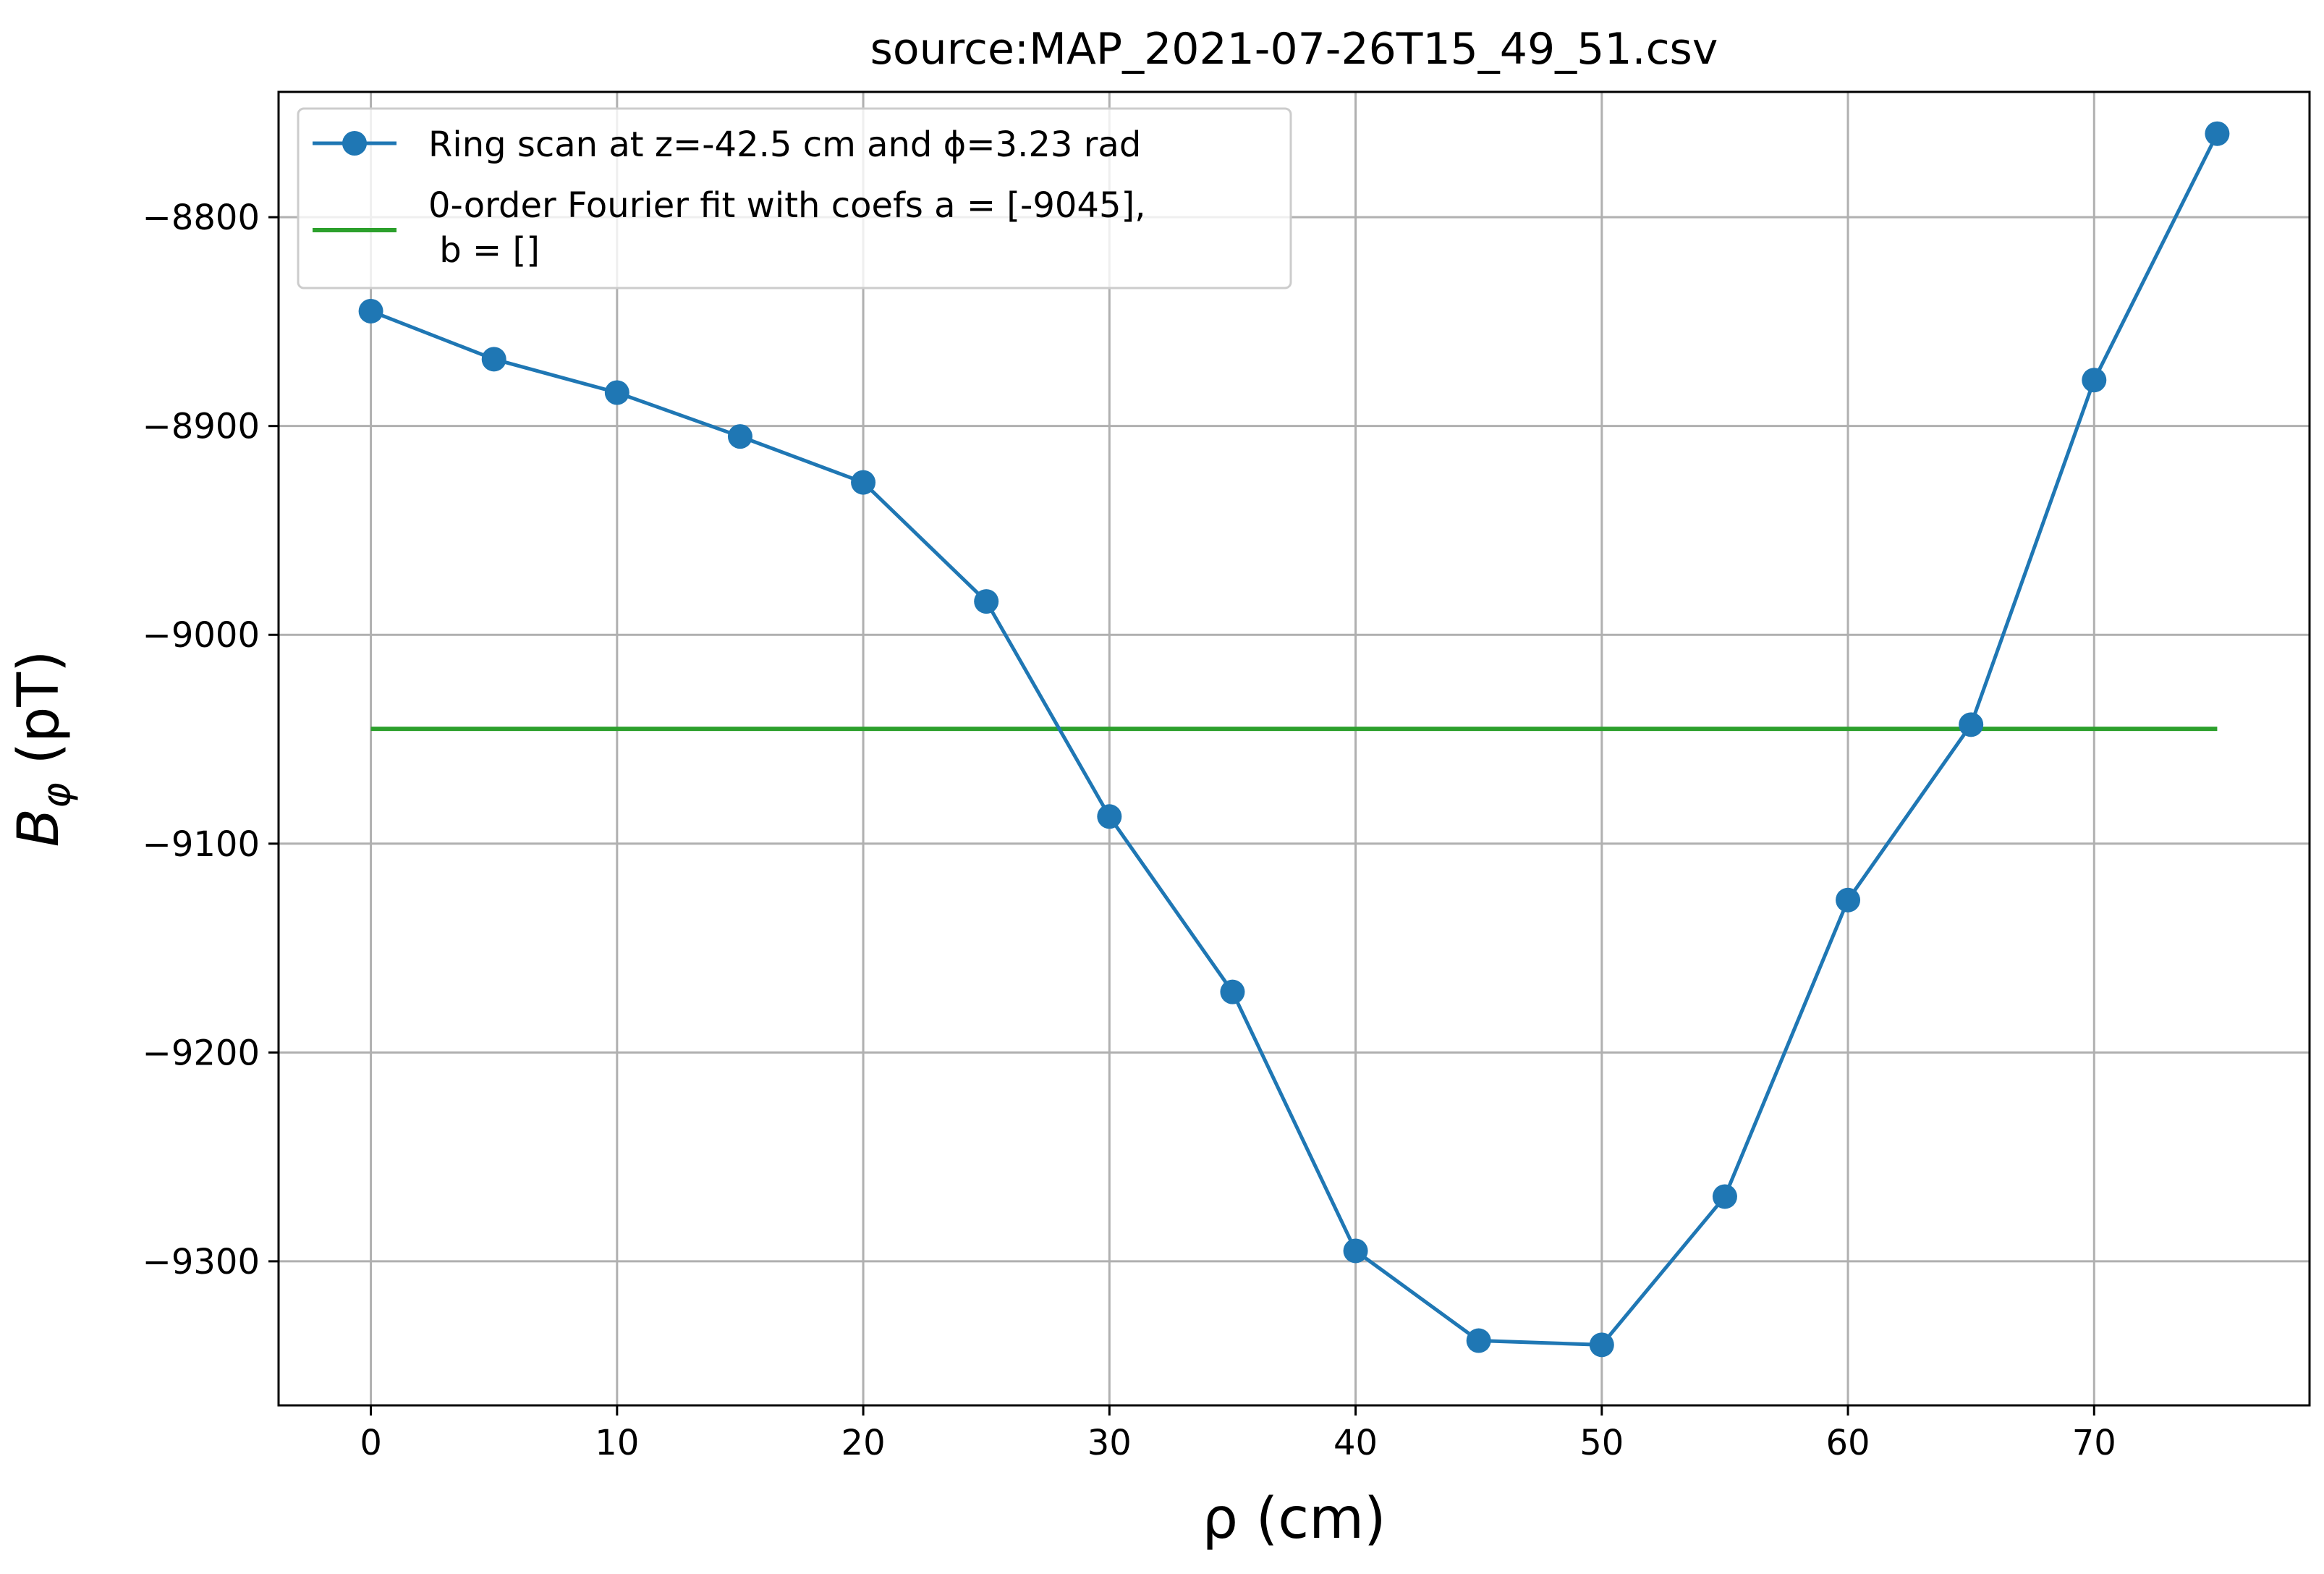 Image resolution: width=2324 pixels, height=1574 pixels. What do you see at coordinates (1355, 1443) in the screenshot?
I see `x-tick-label: 40` at bounding box center [1355, 1443].